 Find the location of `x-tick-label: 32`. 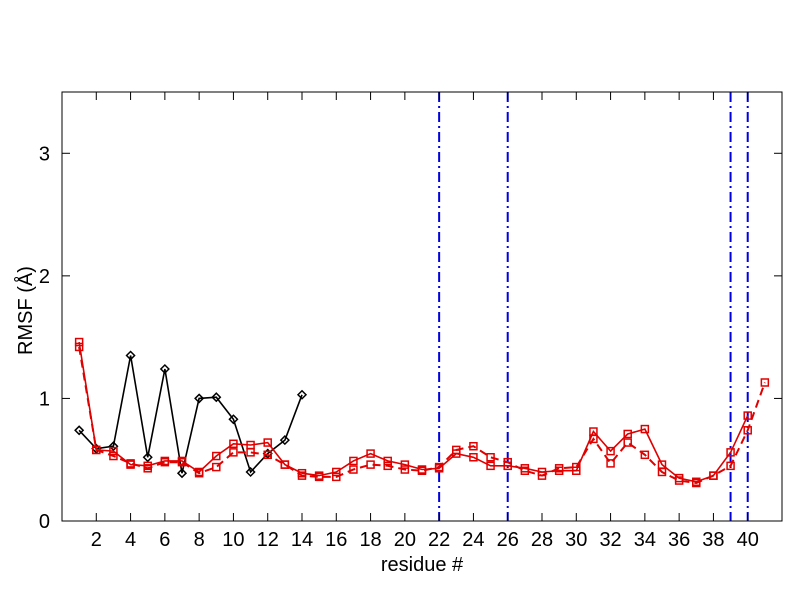

x-tick-label: 32 is located at coordinates (610, 540).